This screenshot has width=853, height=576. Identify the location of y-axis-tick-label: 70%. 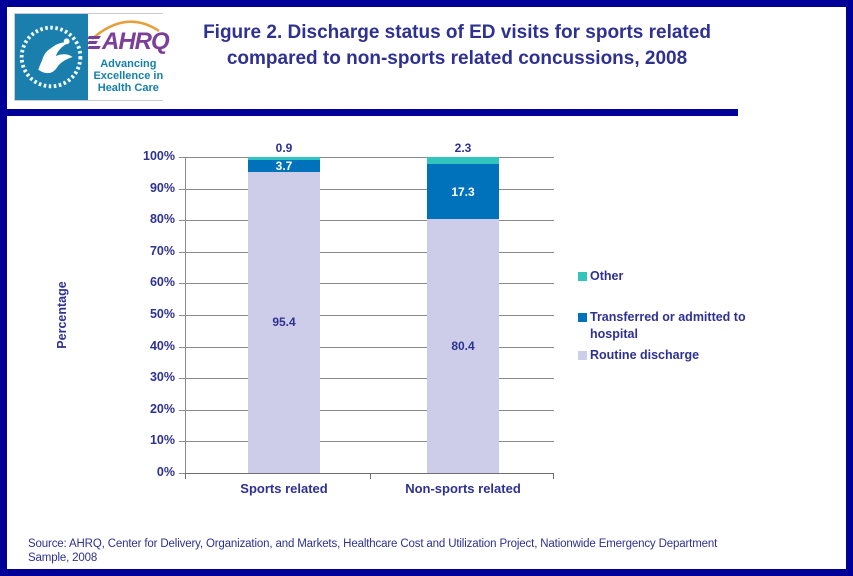
(162, 251).